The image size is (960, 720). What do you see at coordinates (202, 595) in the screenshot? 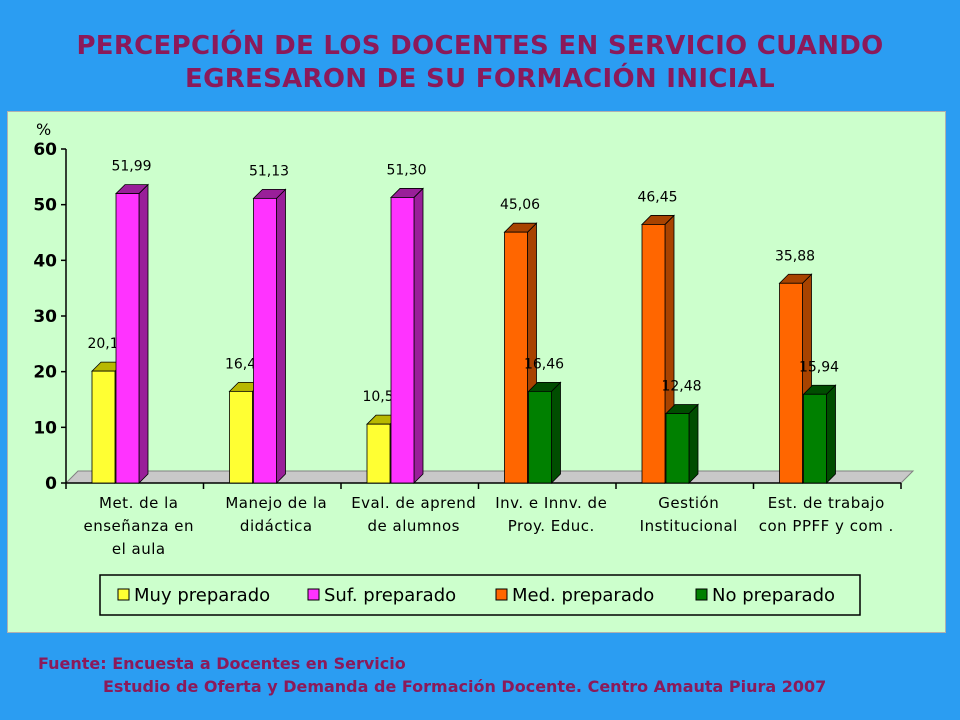
I see `legend-label: Muy preparado` at bounding box center [202, 595].